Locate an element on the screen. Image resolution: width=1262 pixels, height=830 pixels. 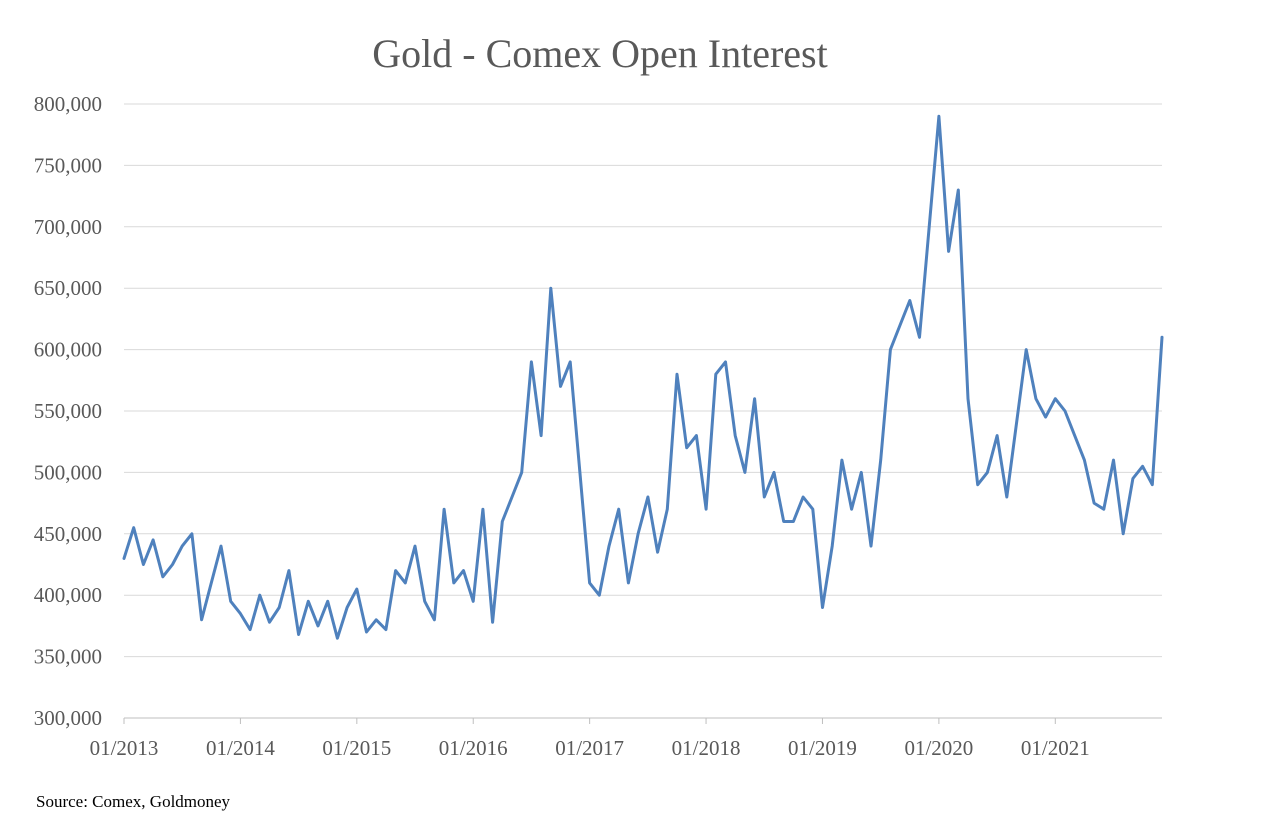
y-tick-label: 700,000 is located at coordinates (68, 227).